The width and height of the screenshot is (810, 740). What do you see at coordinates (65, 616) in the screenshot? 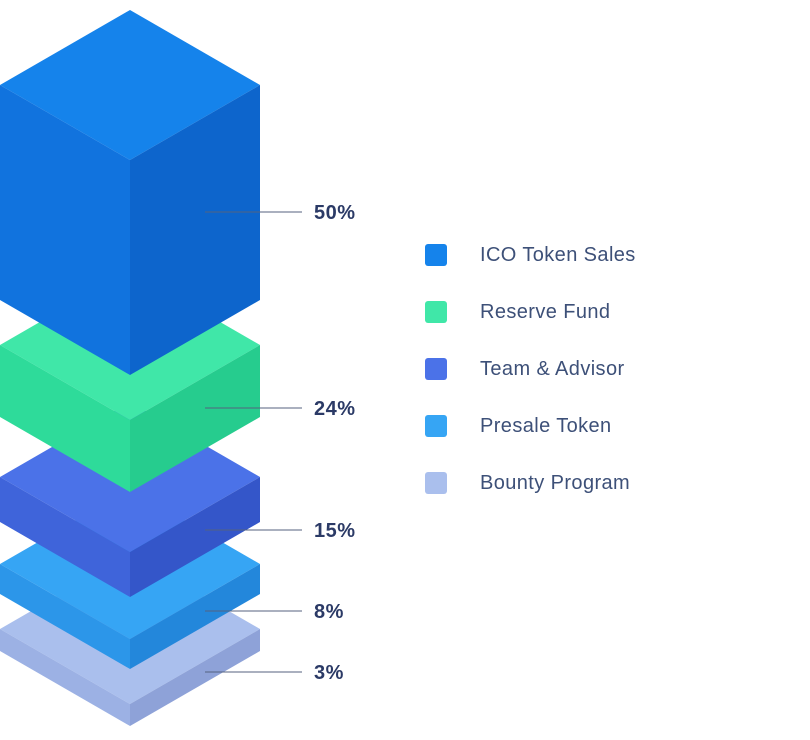
I see `block-presale-token-left-face` at bounding box center [65, 616].